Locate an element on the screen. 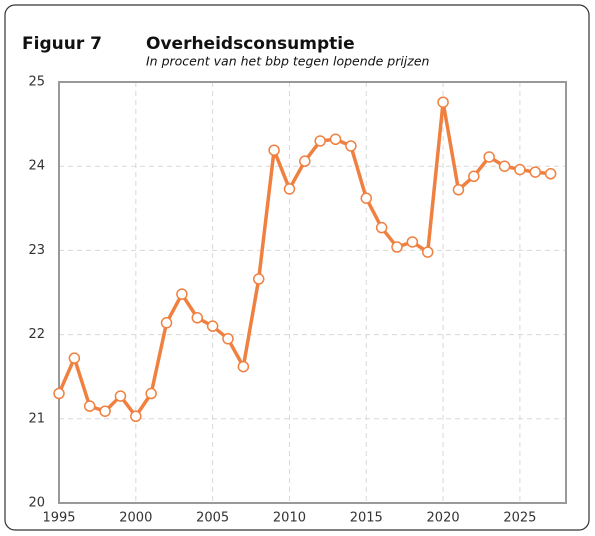  chart-title: Overheidsconsumptie is located at coordinates (250, 44).